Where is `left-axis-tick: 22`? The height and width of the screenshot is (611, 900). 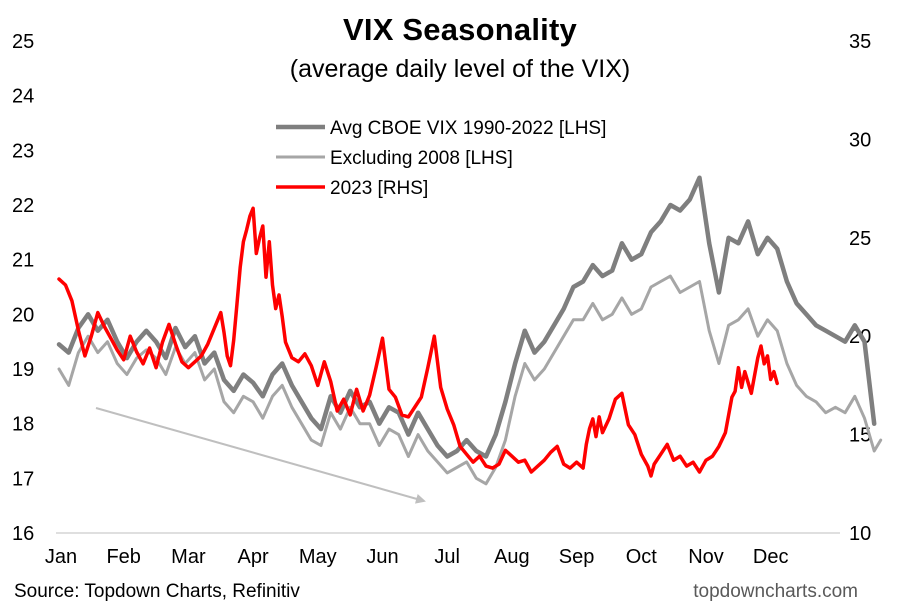 left-axis-tick: 22 is located at coordinates (23, 206).